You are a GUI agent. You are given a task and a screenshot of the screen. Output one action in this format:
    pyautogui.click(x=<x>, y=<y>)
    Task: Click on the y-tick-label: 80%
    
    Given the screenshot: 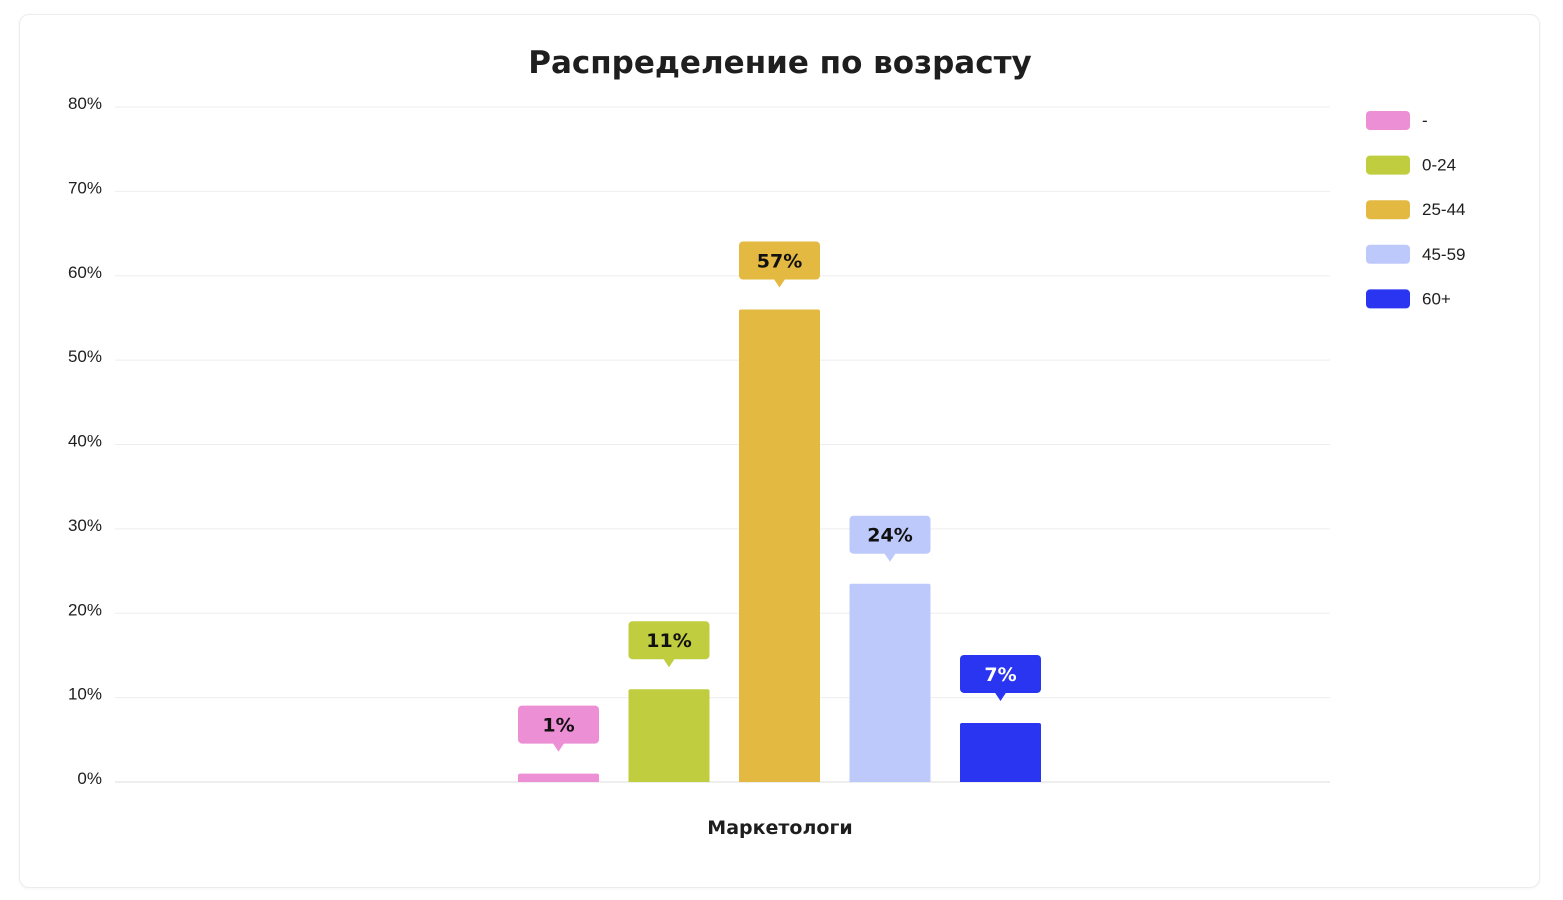 What is the action you would take?
    pyautogui.click(x=85, y=103)
    